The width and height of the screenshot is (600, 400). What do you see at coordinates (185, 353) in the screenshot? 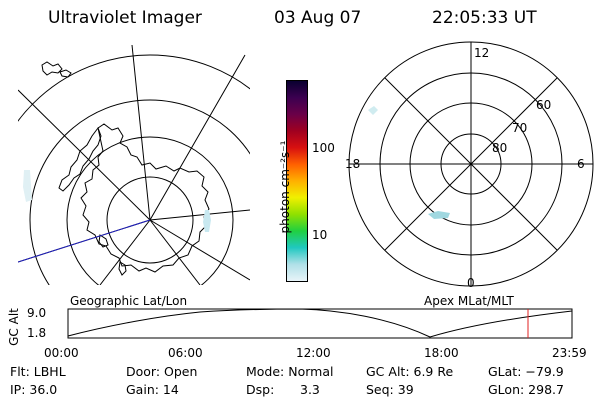
I see `time-tick-0600: 06:00` at bounding box center [185, 353].